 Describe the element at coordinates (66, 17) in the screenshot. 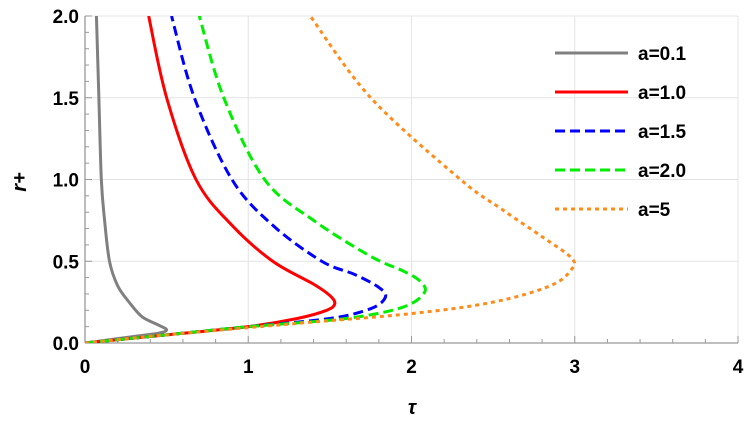

I see `y-tick-label: 2.0` at that location.